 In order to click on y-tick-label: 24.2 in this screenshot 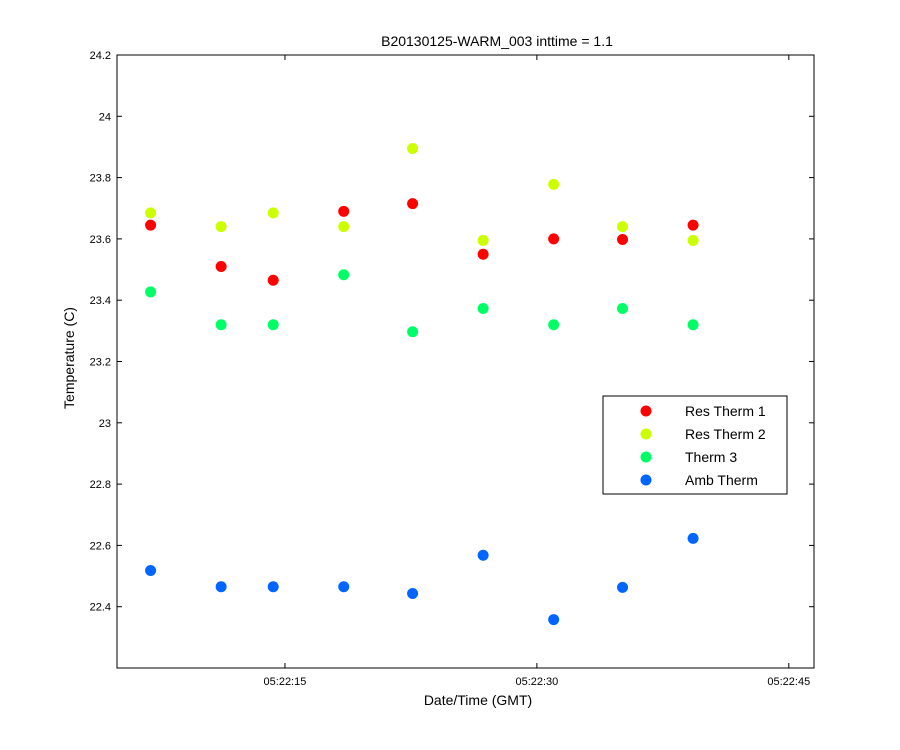, I will do `click(100, 56)`.